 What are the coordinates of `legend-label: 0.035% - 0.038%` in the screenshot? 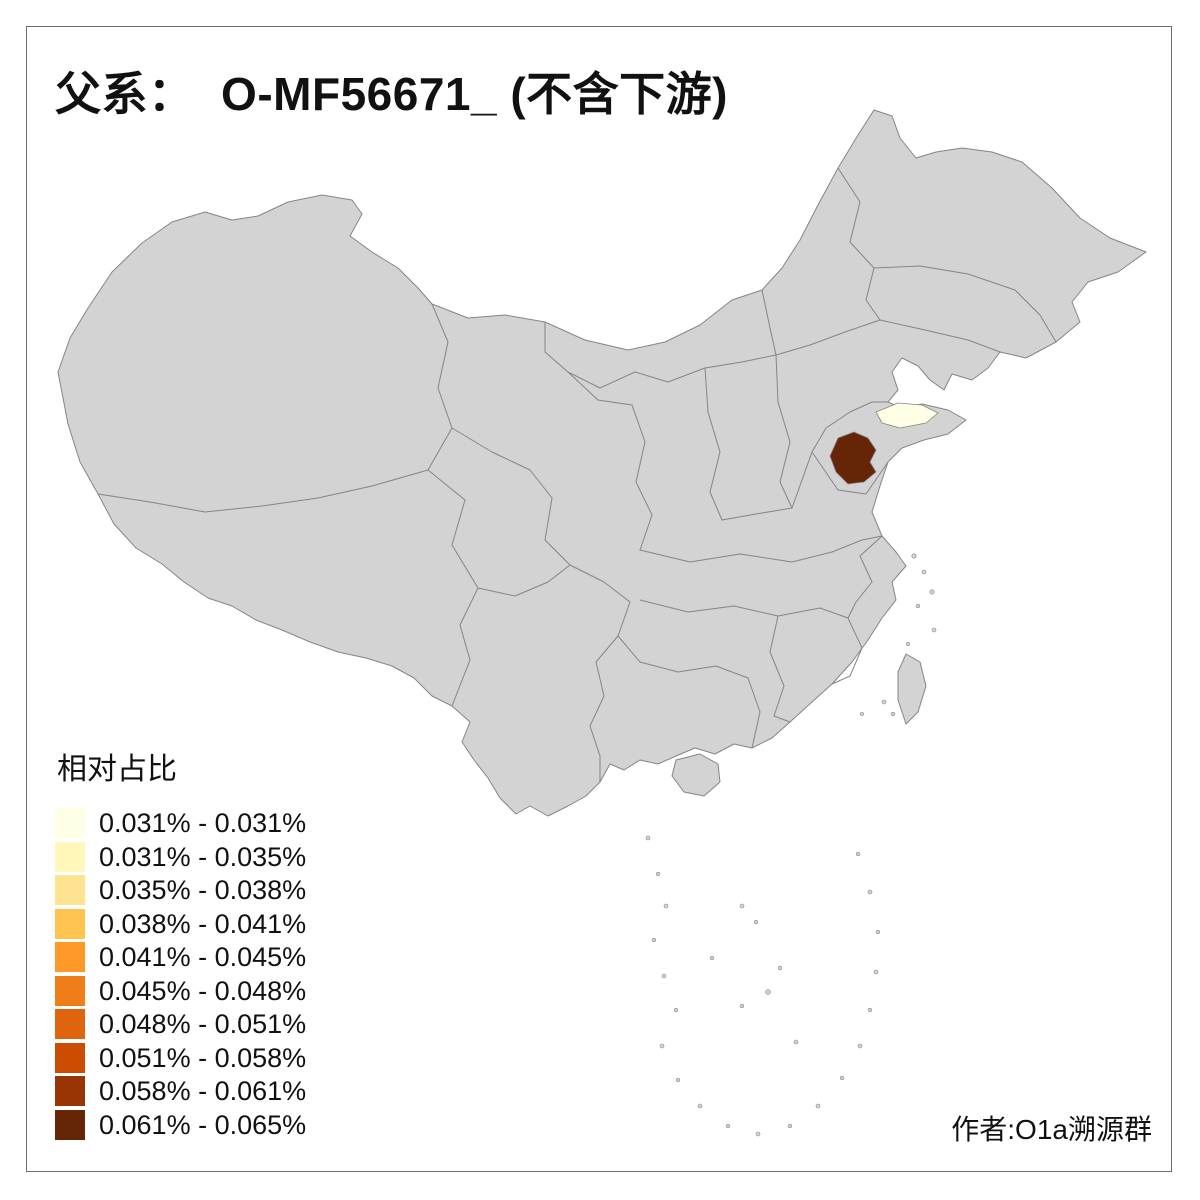 It's located at (203, 890).